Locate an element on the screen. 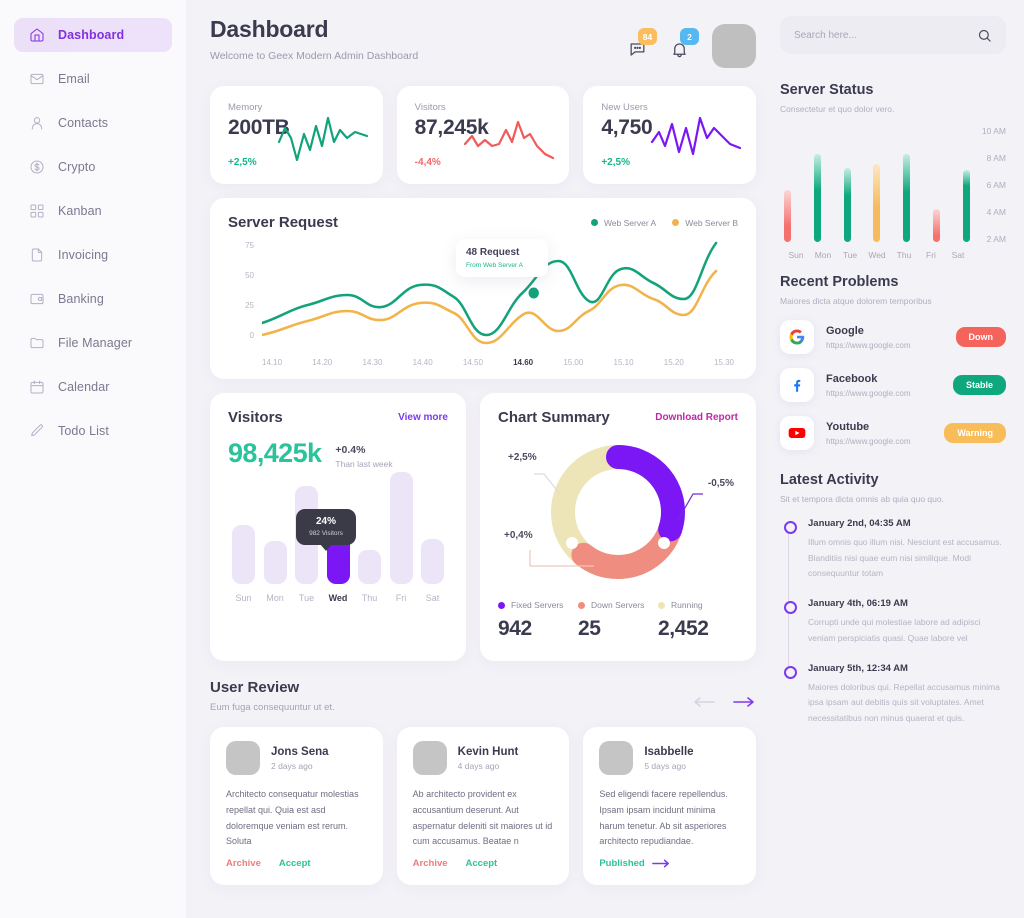 This screenshot has width=1024, height=918. x-tick: Wed is located at coordinates (877, 255).